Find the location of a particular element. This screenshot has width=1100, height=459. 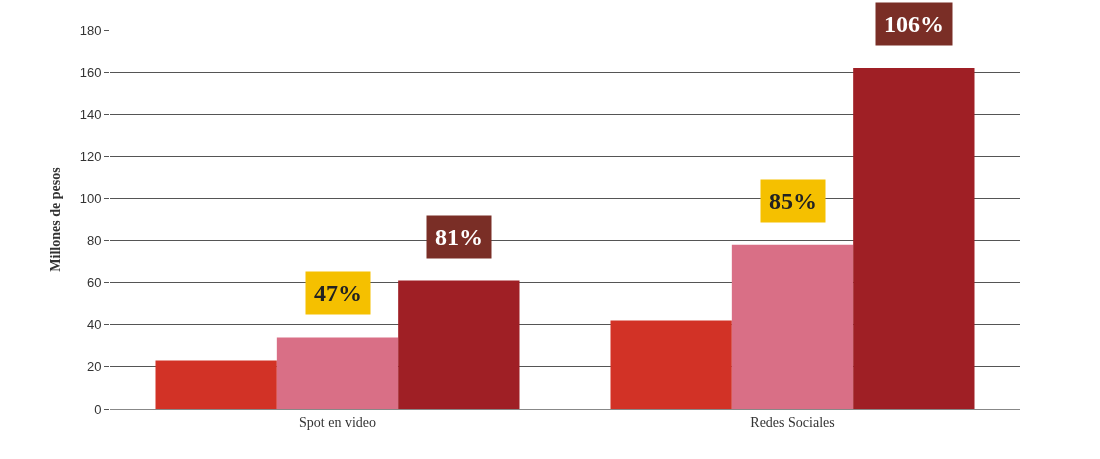

annotation: 85% is located at coordinates (793, 201).